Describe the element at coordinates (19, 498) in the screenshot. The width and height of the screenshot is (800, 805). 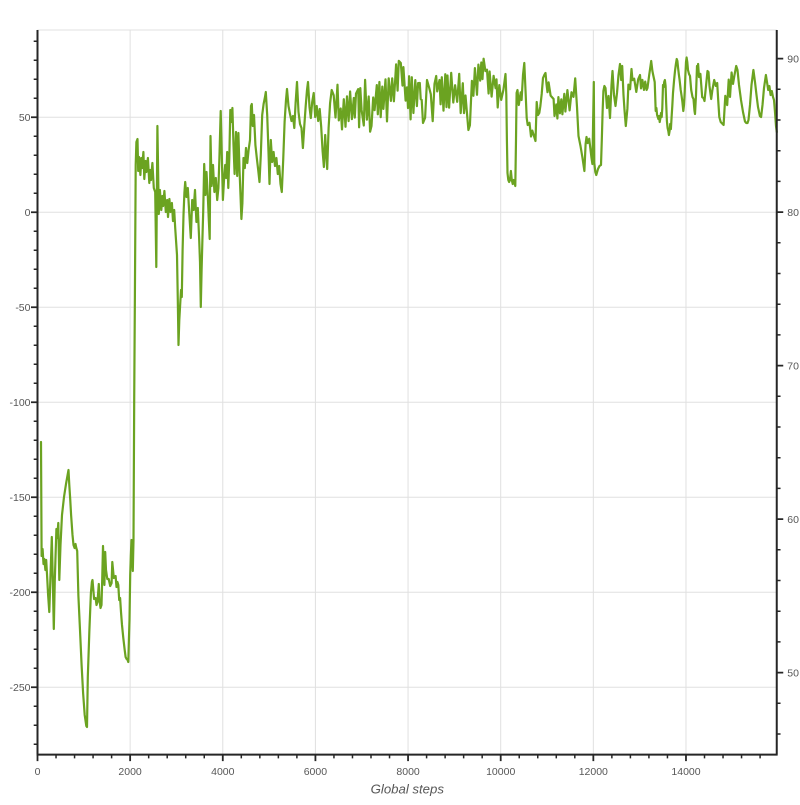
I see `svg-text: -150` at that location.